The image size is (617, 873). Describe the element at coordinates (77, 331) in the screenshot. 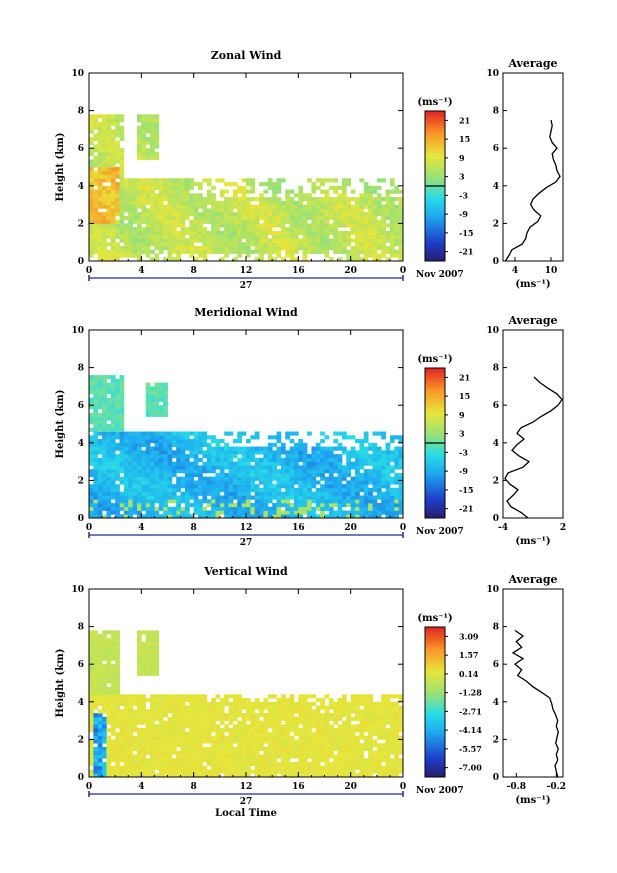

I see `y-tick-label: 10` at that location.